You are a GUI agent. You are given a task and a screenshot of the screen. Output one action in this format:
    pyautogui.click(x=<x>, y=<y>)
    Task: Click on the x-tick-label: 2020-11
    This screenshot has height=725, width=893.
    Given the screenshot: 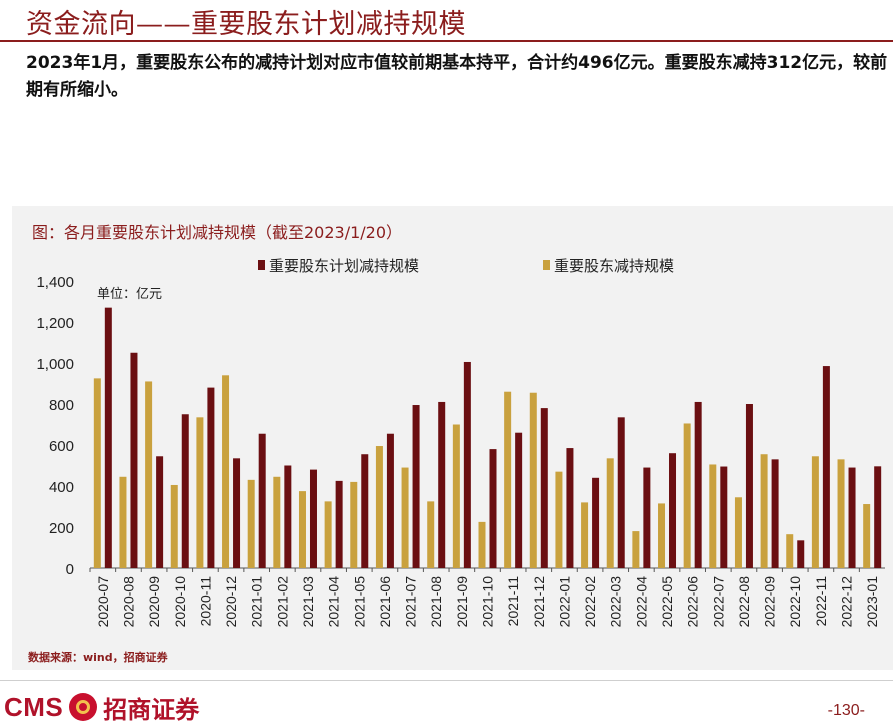 What is the action you would take?
    pyautogui.click(x=205, y=601)
    